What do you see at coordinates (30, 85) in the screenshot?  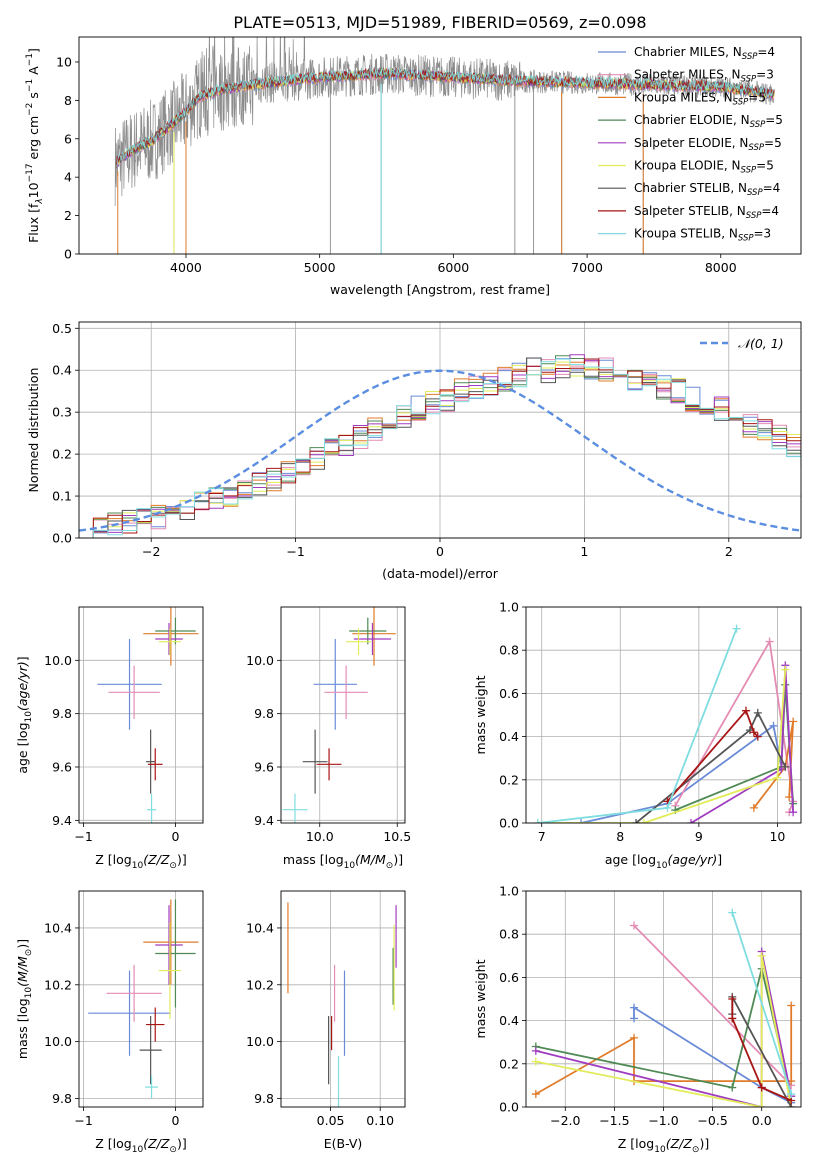 I see `superscript: −1` at bounding box center [30, 85].